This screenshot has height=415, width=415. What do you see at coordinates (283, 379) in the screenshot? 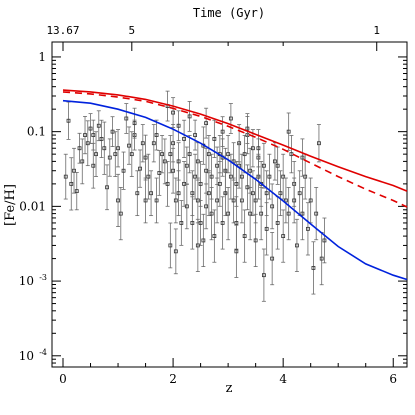
I see `x-tick-label: 4` at bounding box center [283, 379].